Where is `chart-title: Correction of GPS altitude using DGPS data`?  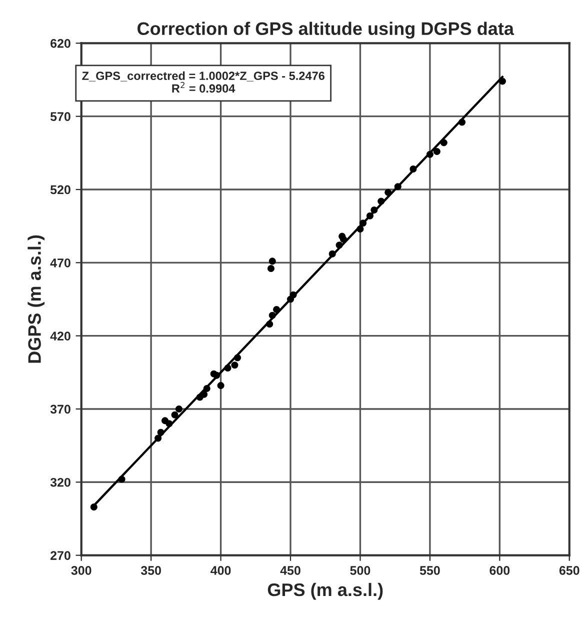
chart-title: Correction of GPS altitude using DGPS data is located at coordinates (326, 30).